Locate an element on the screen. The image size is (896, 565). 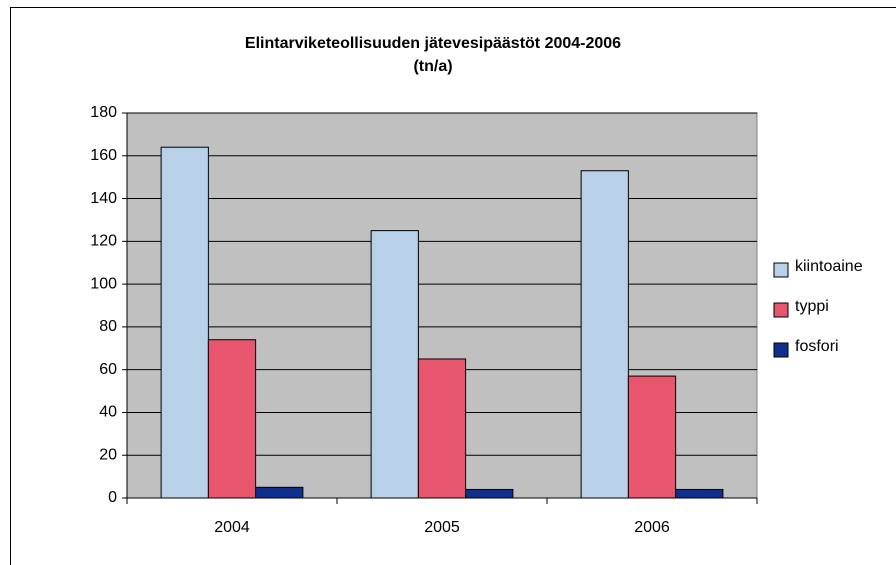
y-tick-label: 40 is located at coordinates (108, 412).